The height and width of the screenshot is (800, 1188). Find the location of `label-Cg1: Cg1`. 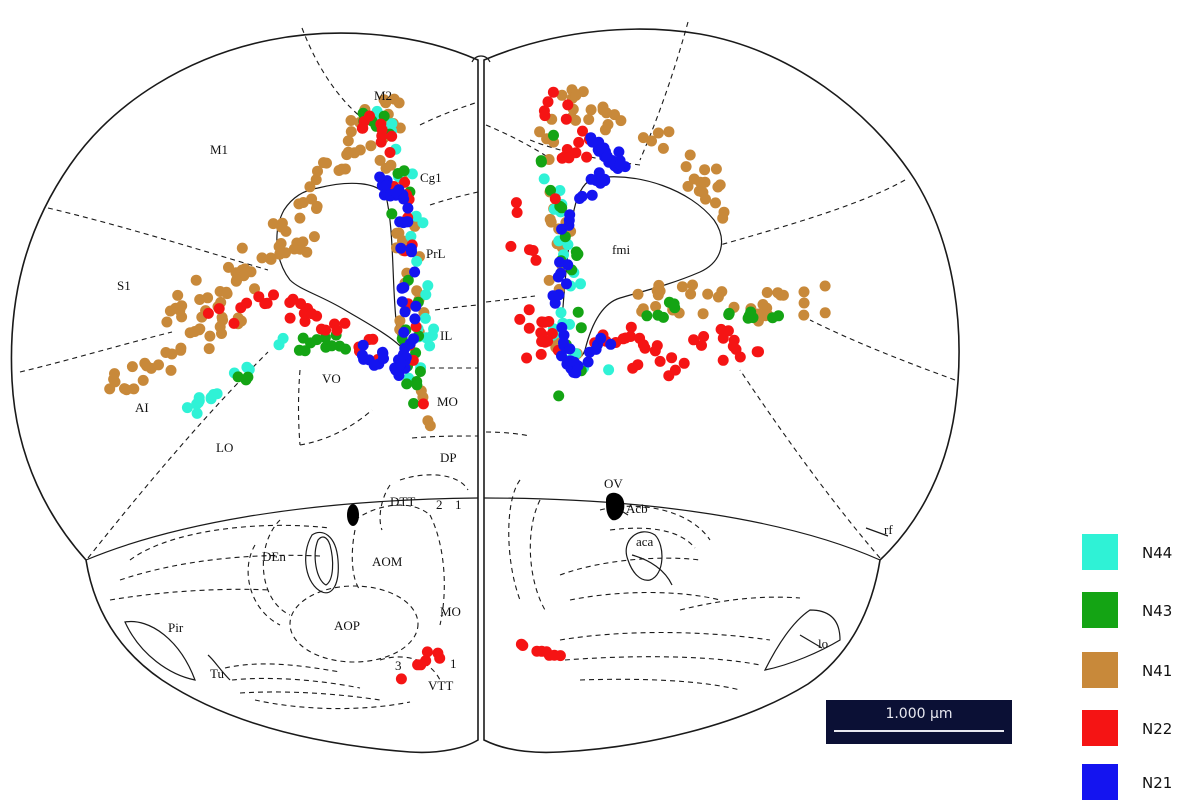

label-Cg1: Cg1 is located at coordinates (431, 177).